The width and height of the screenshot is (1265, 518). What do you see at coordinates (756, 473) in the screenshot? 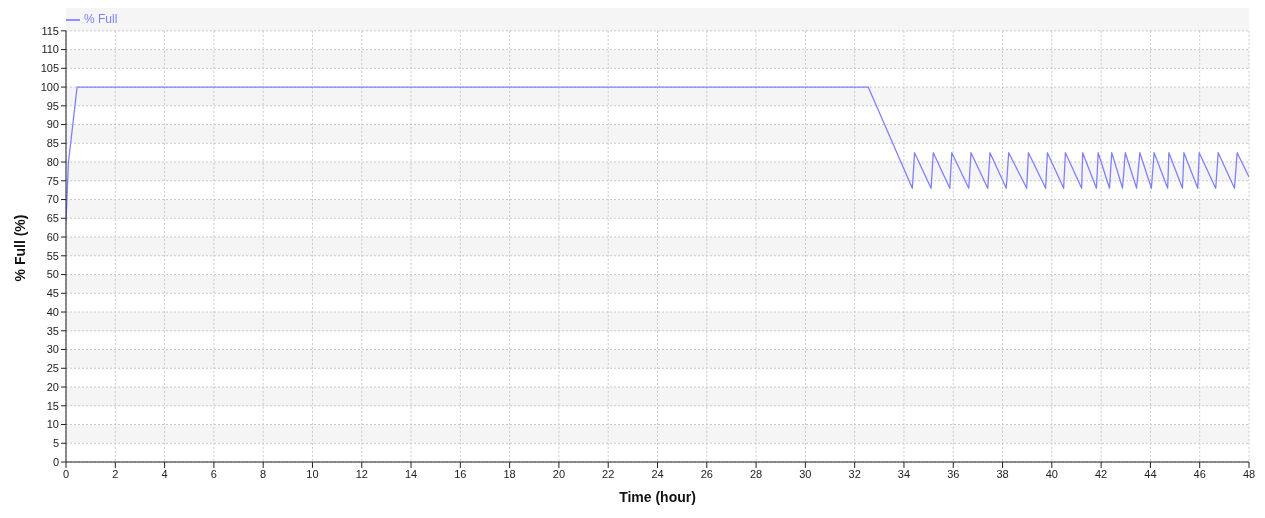
I see `x-tick-label: 28` at bounding box center [756, 473].